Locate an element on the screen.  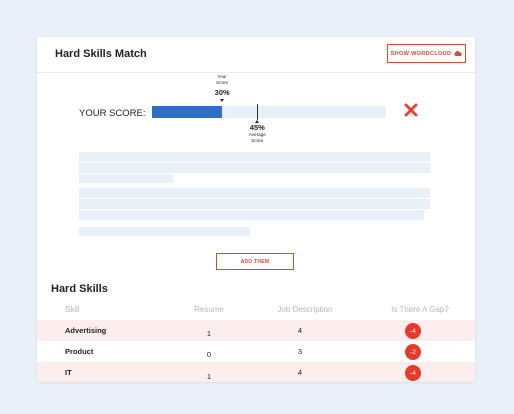
card-header: Hard Skills Match SHOW WORDCLOUD is located at coordinates (256, 55).